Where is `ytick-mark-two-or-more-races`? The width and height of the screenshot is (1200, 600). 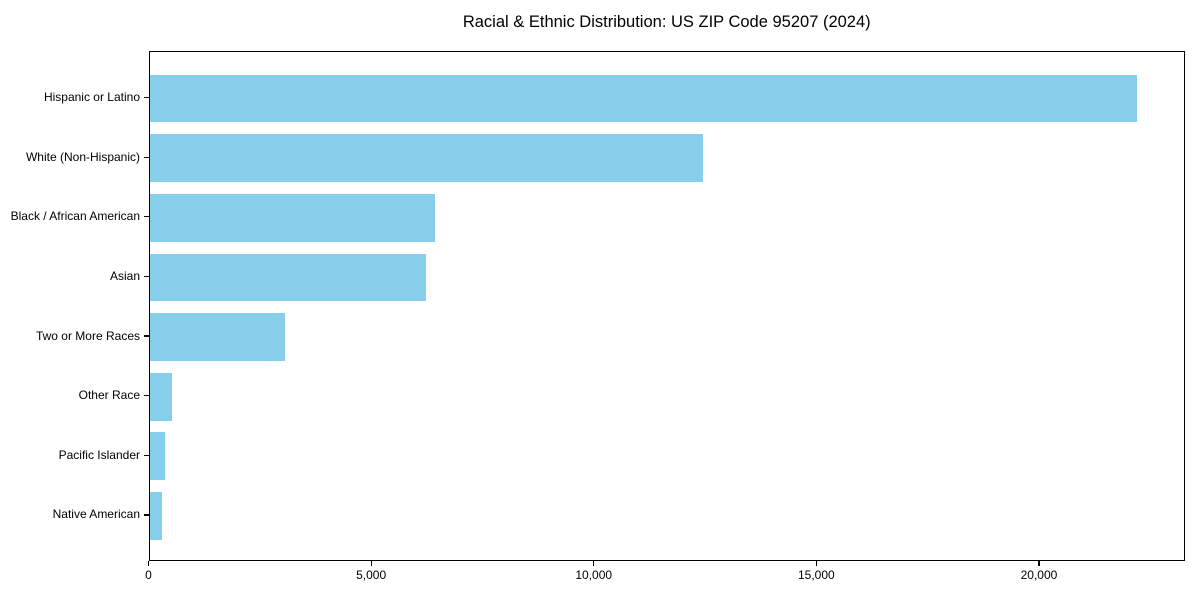 ytick-mark-two-or-more-races is located at coordinates (146, 336).